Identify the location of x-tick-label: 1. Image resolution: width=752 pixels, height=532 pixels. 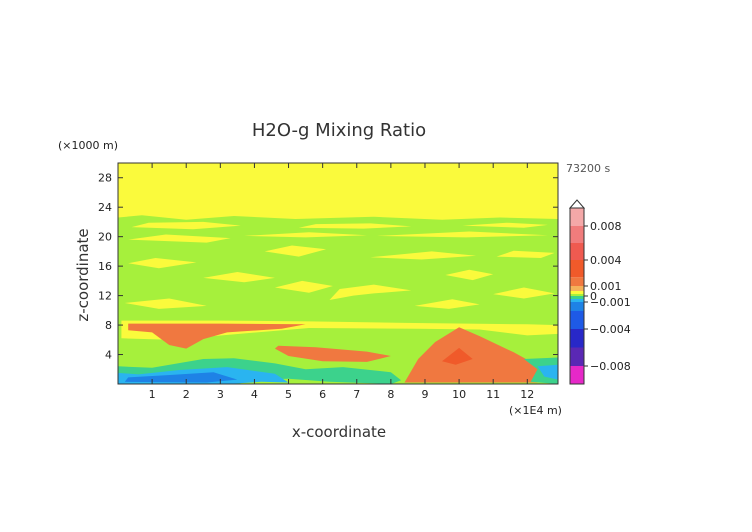
(152, 394).